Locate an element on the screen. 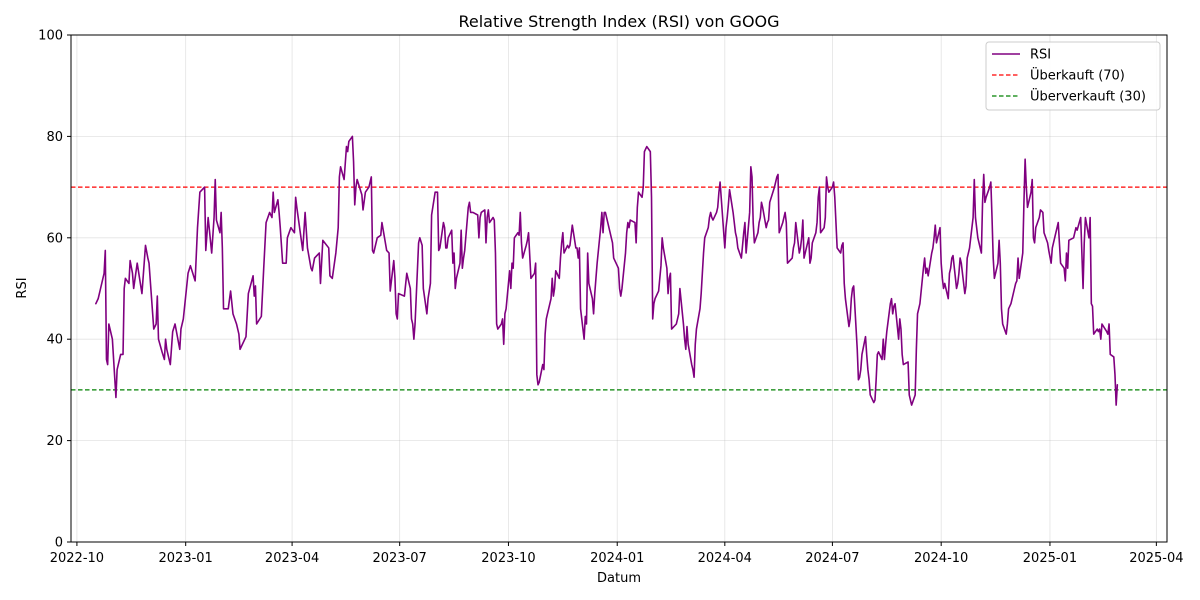 This screenshot has height=600, width=1200. y-axis-label: RSI is located at coordinates (22, 287).